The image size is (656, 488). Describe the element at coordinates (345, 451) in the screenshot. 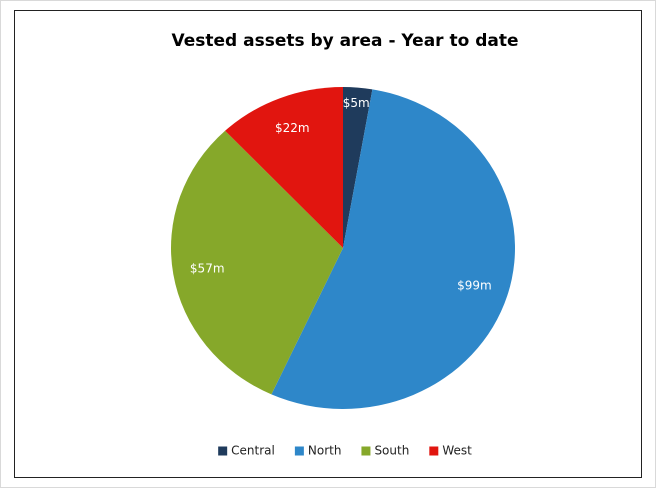

I see `legend: Central North South West` at that location.